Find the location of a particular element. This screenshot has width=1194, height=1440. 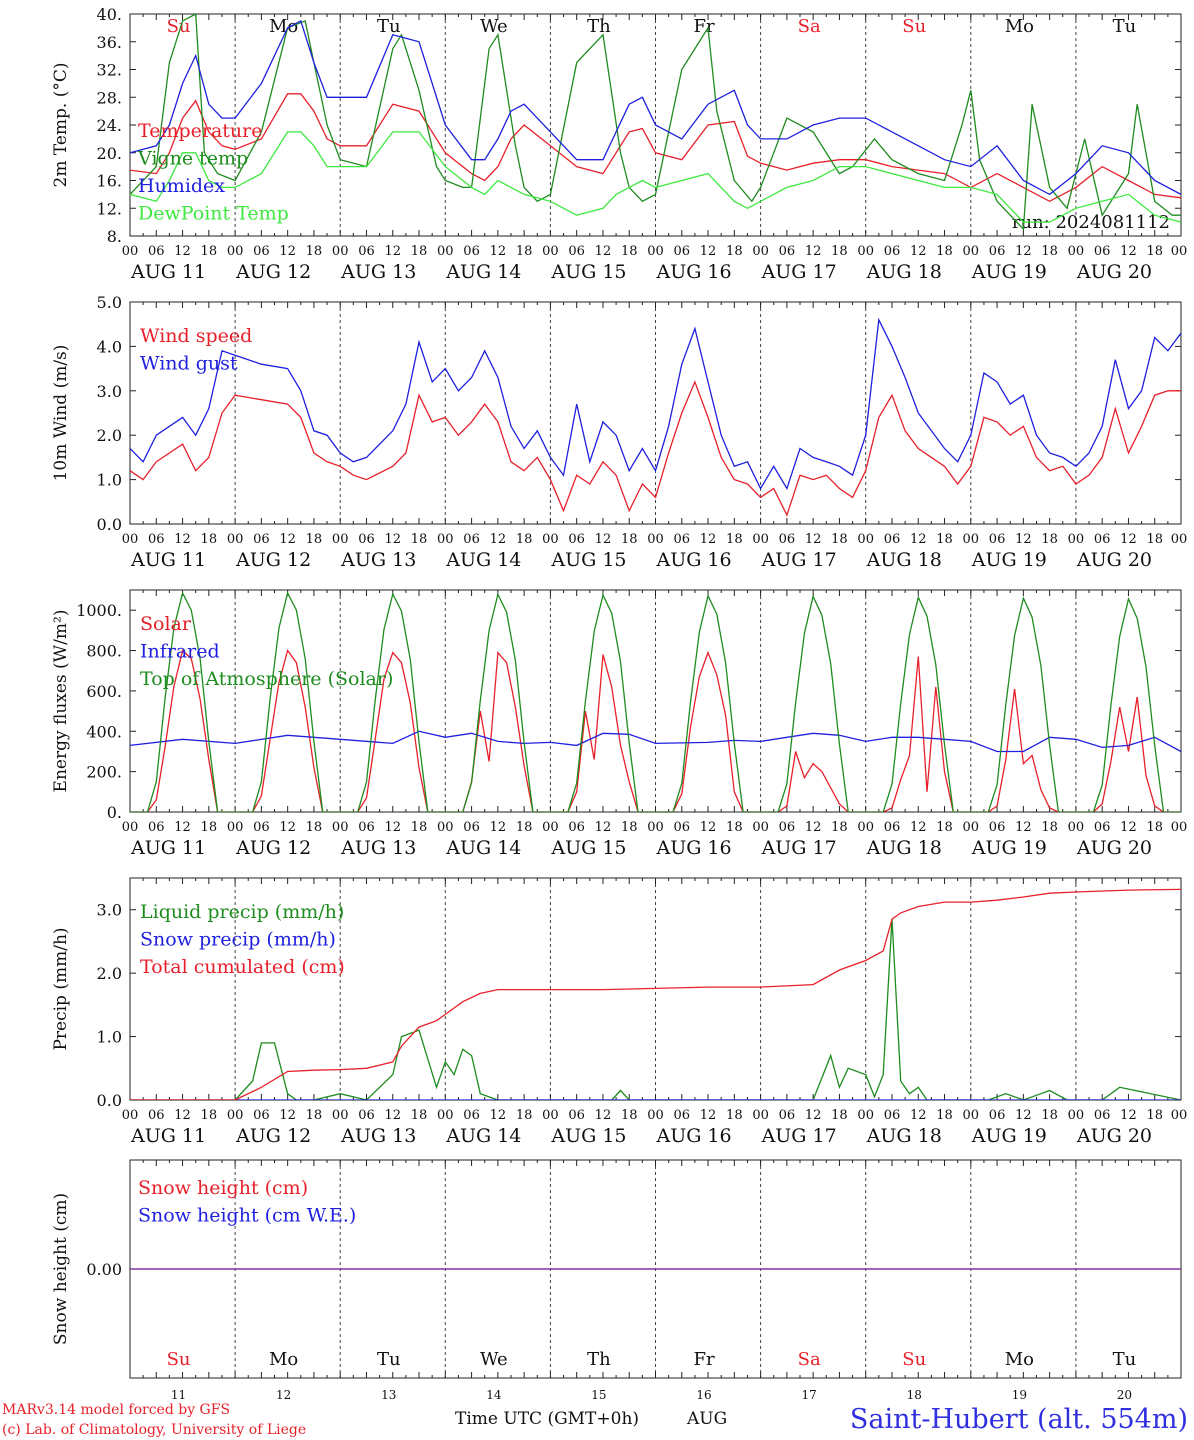

legend-entry: Snow height (cm) is located at coordinates (223, 1188).